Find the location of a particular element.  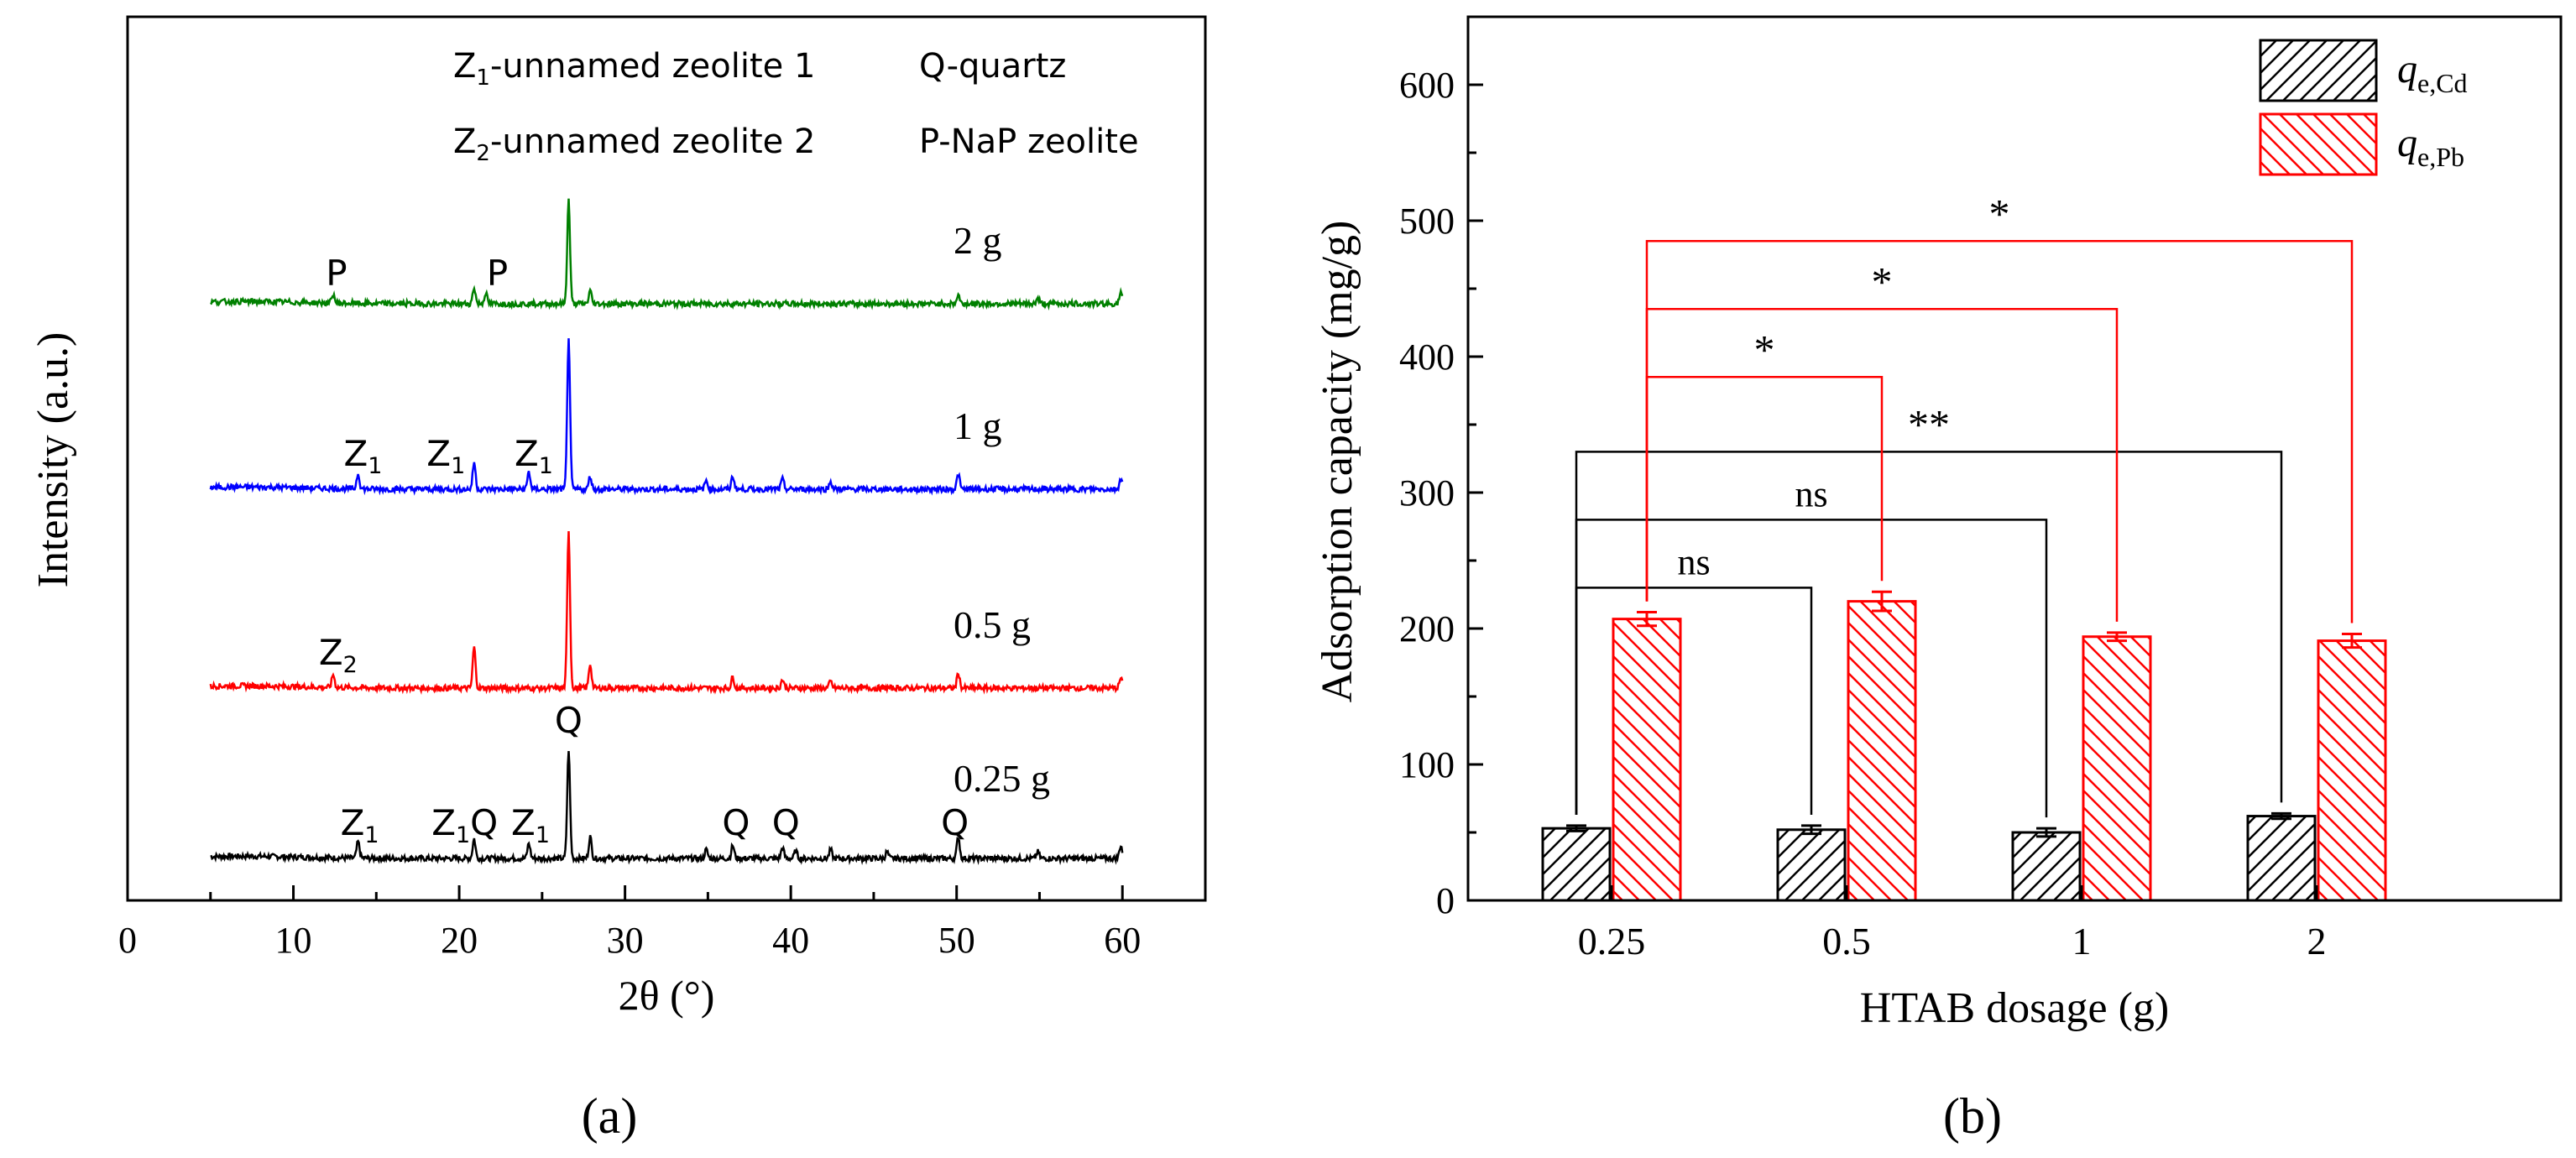

y-tick-label: 200 is located at coordinates (1427, 628).